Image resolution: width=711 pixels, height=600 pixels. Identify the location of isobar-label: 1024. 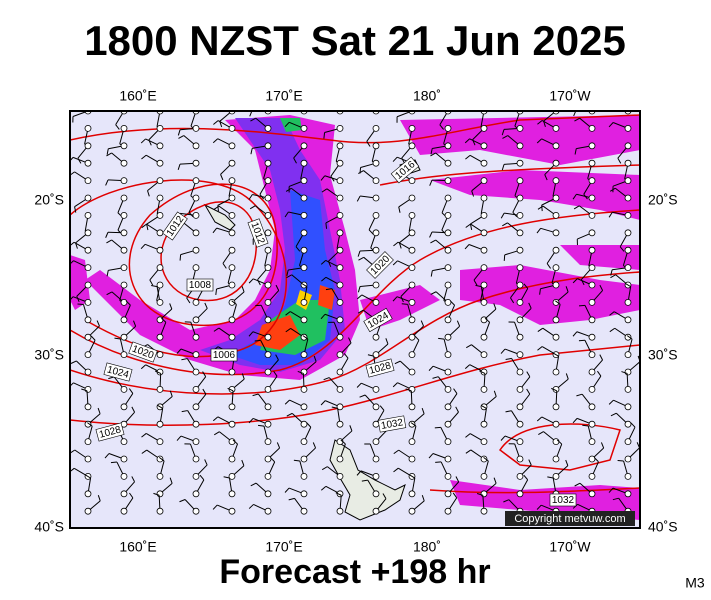
(118, 372).